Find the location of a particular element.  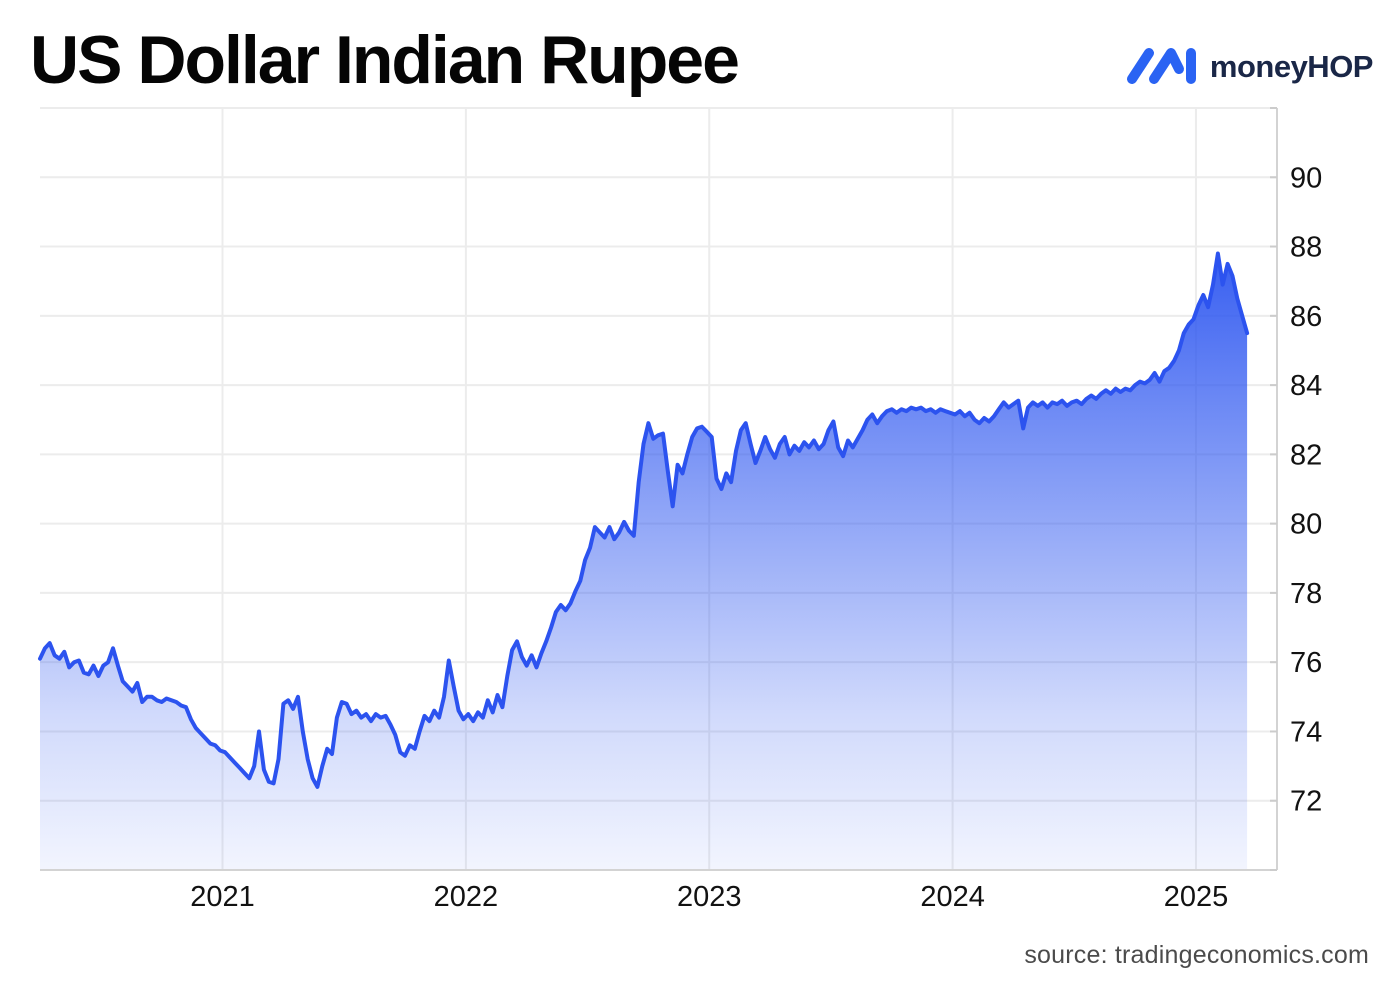

moneyhop-logo: moneyHOP is located at coordinates (1250, 66).